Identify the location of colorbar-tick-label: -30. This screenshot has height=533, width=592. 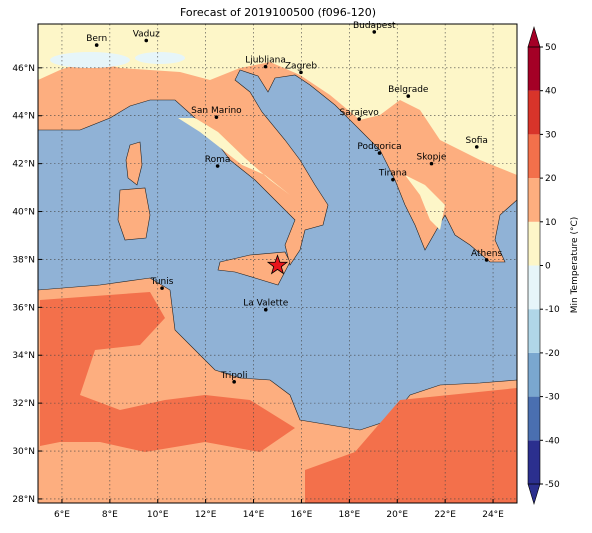
(552, 398).